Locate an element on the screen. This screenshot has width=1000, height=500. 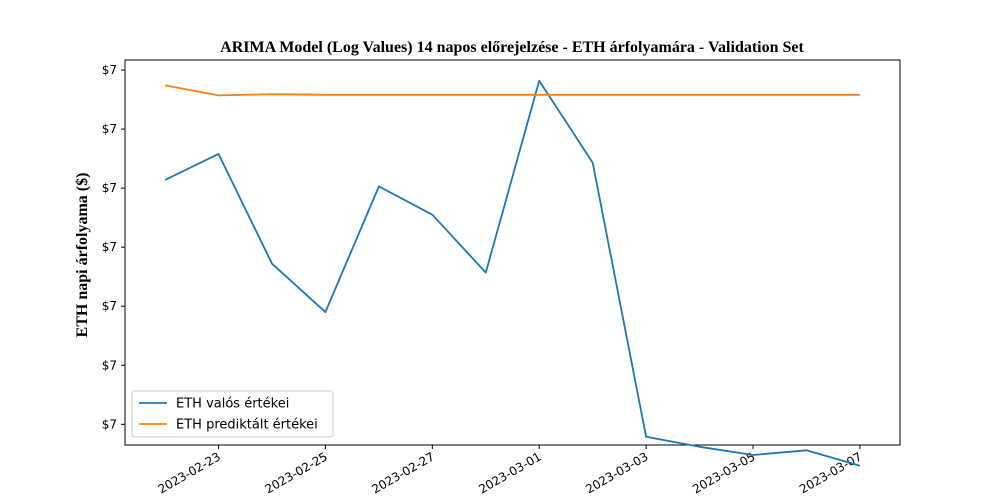
legend-box is located at coordinates (232, 414).